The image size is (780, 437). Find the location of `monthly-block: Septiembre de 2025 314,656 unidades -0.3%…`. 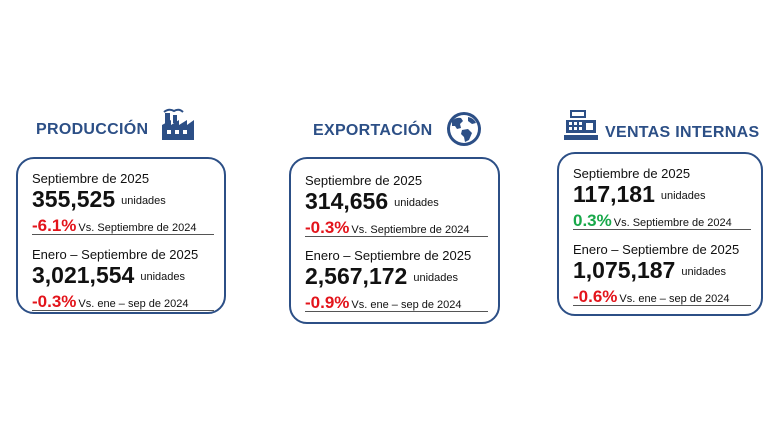

monthly-block: Septiembre de 2025 314,656 unidades -0.3%… is located at coordinates (396, 206).